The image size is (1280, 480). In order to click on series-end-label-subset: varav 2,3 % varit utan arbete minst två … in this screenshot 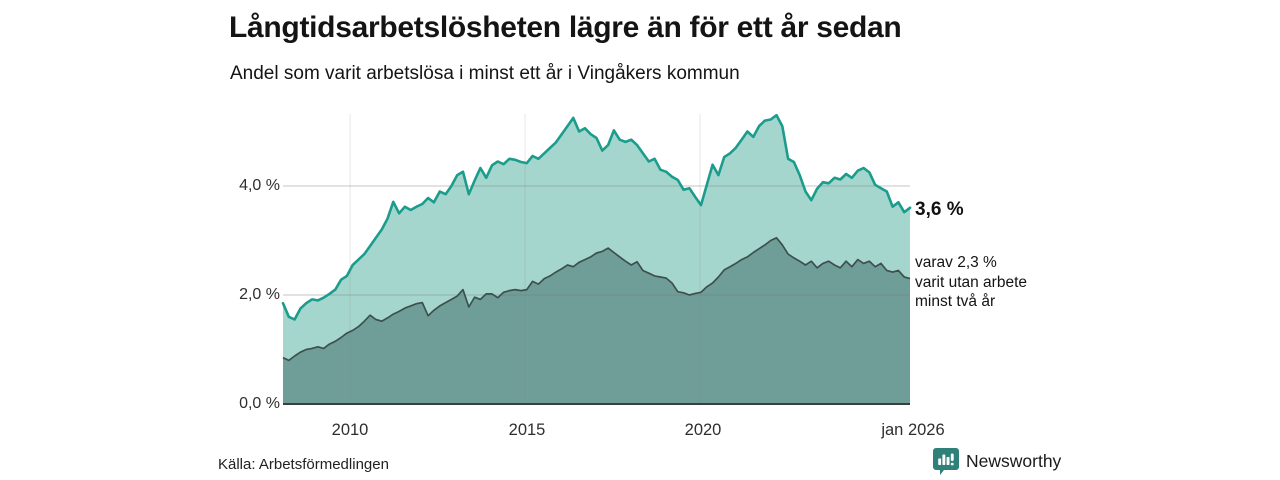, I will do `click(971, 282)`.